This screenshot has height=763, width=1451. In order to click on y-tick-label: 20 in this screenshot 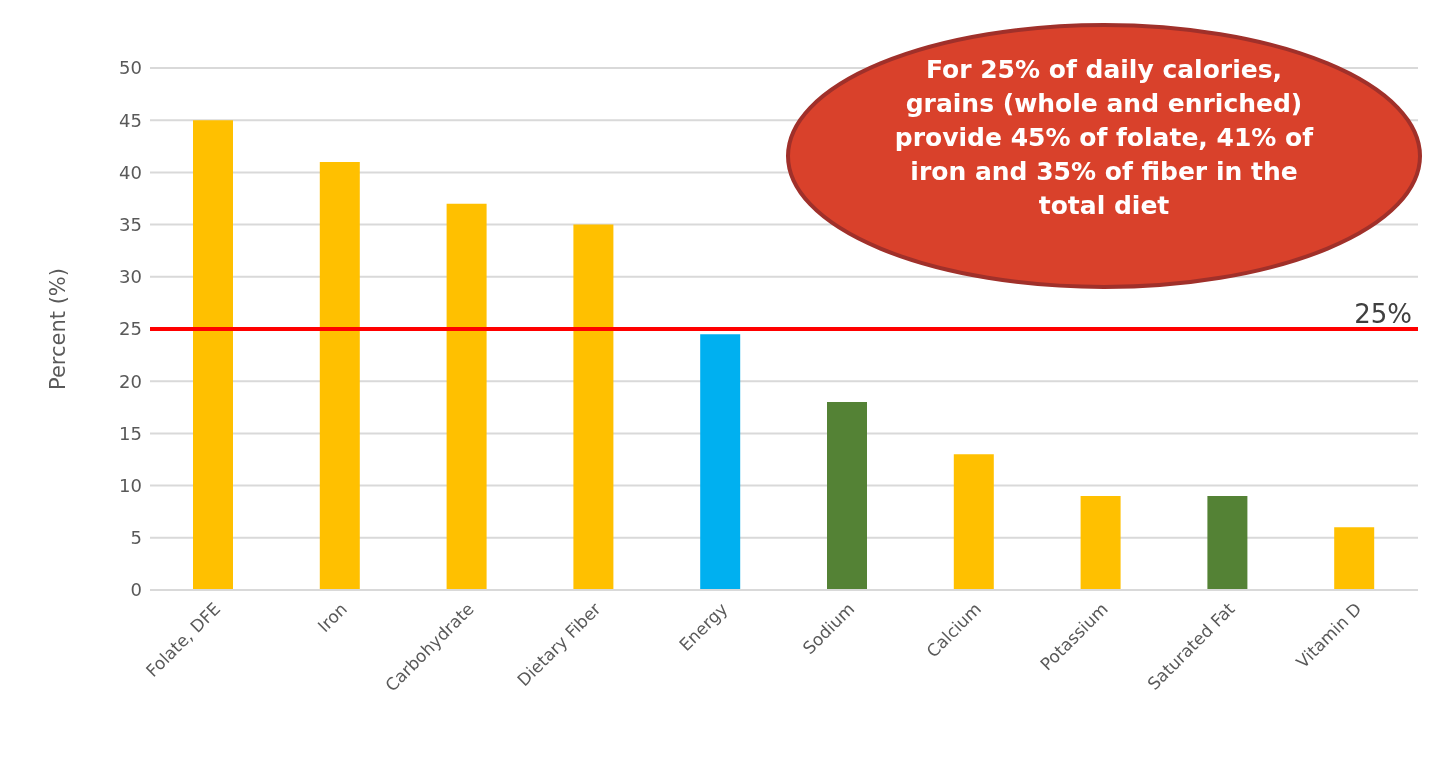, I will do `click(130, 381)`.